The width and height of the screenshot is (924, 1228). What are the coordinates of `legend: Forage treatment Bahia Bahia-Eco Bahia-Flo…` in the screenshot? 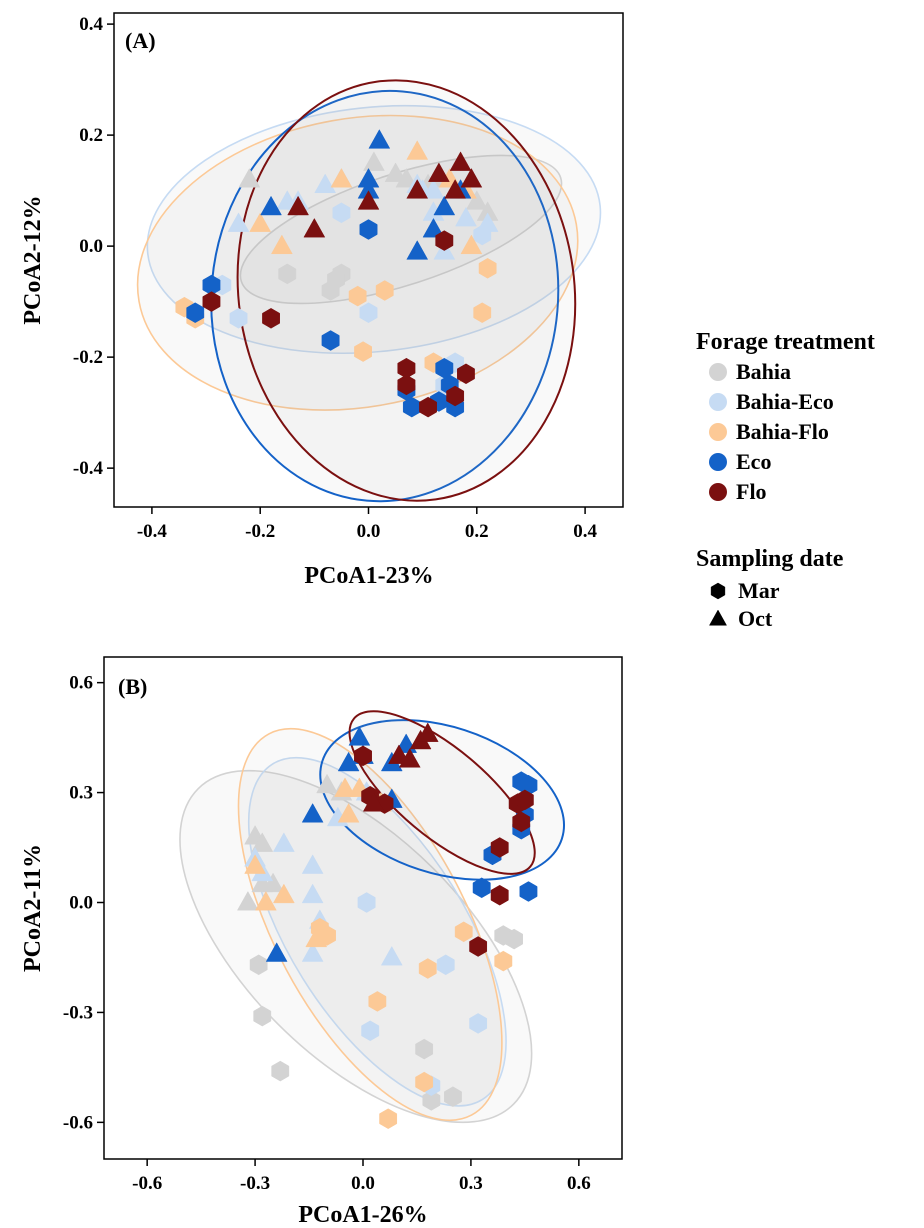 It's located at (785, 480).